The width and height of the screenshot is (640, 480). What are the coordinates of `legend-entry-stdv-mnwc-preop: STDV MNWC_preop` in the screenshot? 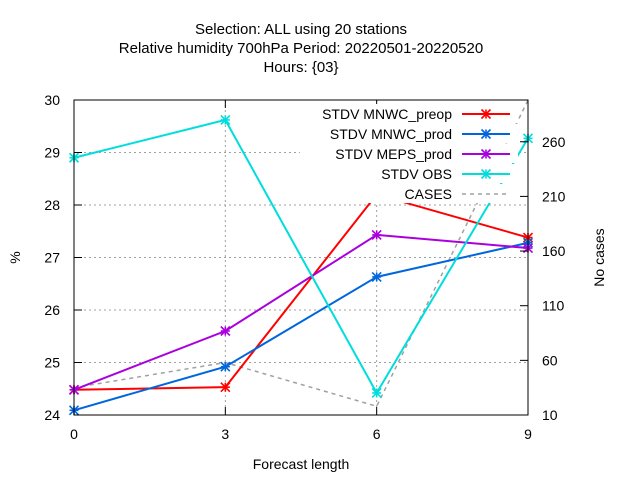 It's located at (409, 113).